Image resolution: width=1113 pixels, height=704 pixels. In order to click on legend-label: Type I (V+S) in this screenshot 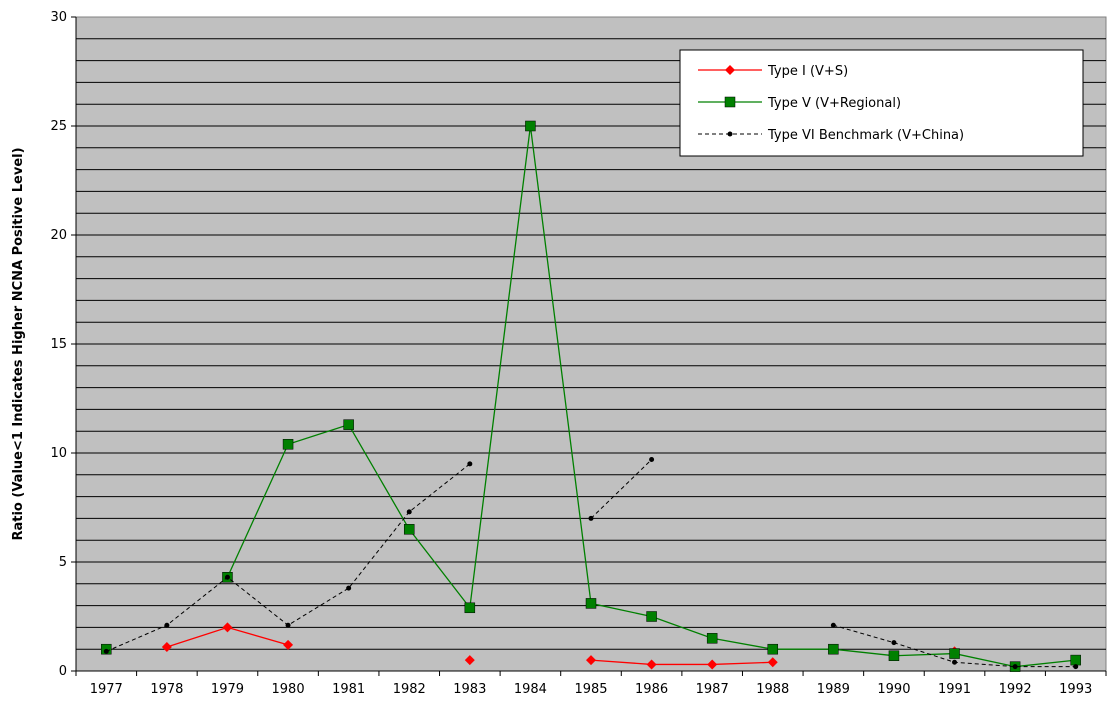, I will do `click(807, 71)`.